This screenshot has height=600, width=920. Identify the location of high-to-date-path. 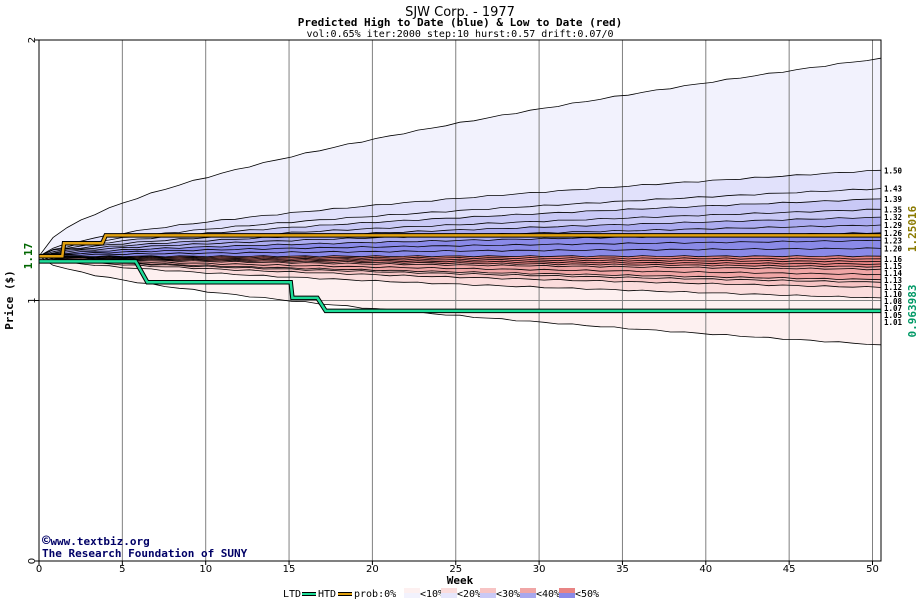
(460, 246).